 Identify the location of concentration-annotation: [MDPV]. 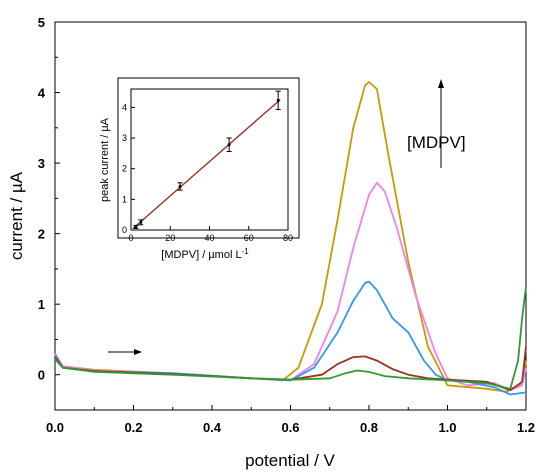
(436, 142).